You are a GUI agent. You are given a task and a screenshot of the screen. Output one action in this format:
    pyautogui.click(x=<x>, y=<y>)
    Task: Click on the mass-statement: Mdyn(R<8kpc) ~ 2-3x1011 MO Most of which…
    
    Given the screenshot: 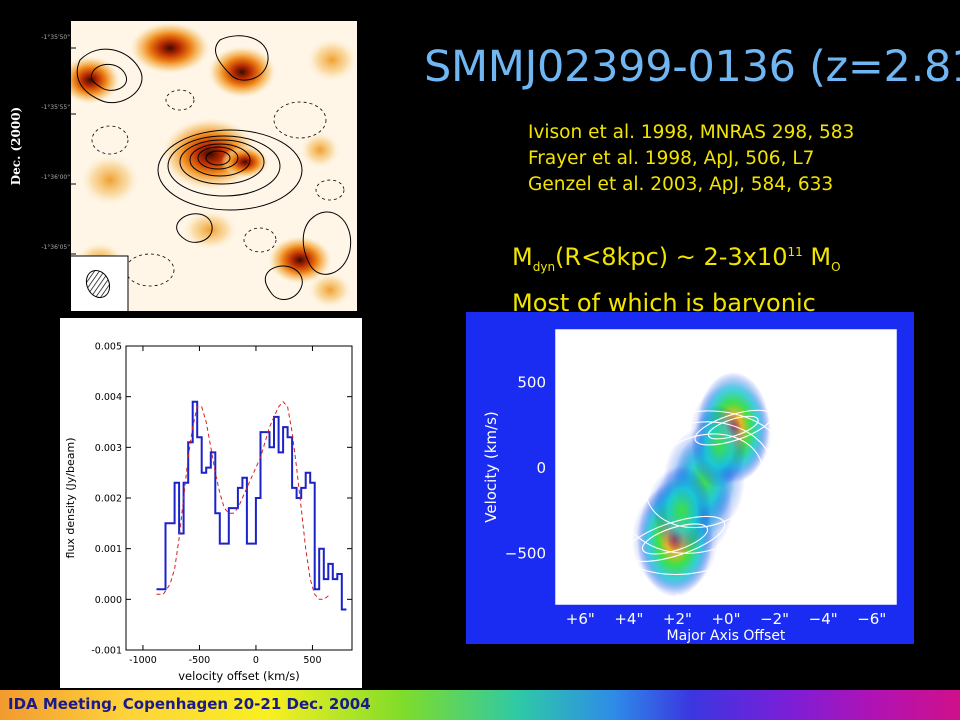 What is the action you would take?
    pyautogui.click(x=676, y=277)
    